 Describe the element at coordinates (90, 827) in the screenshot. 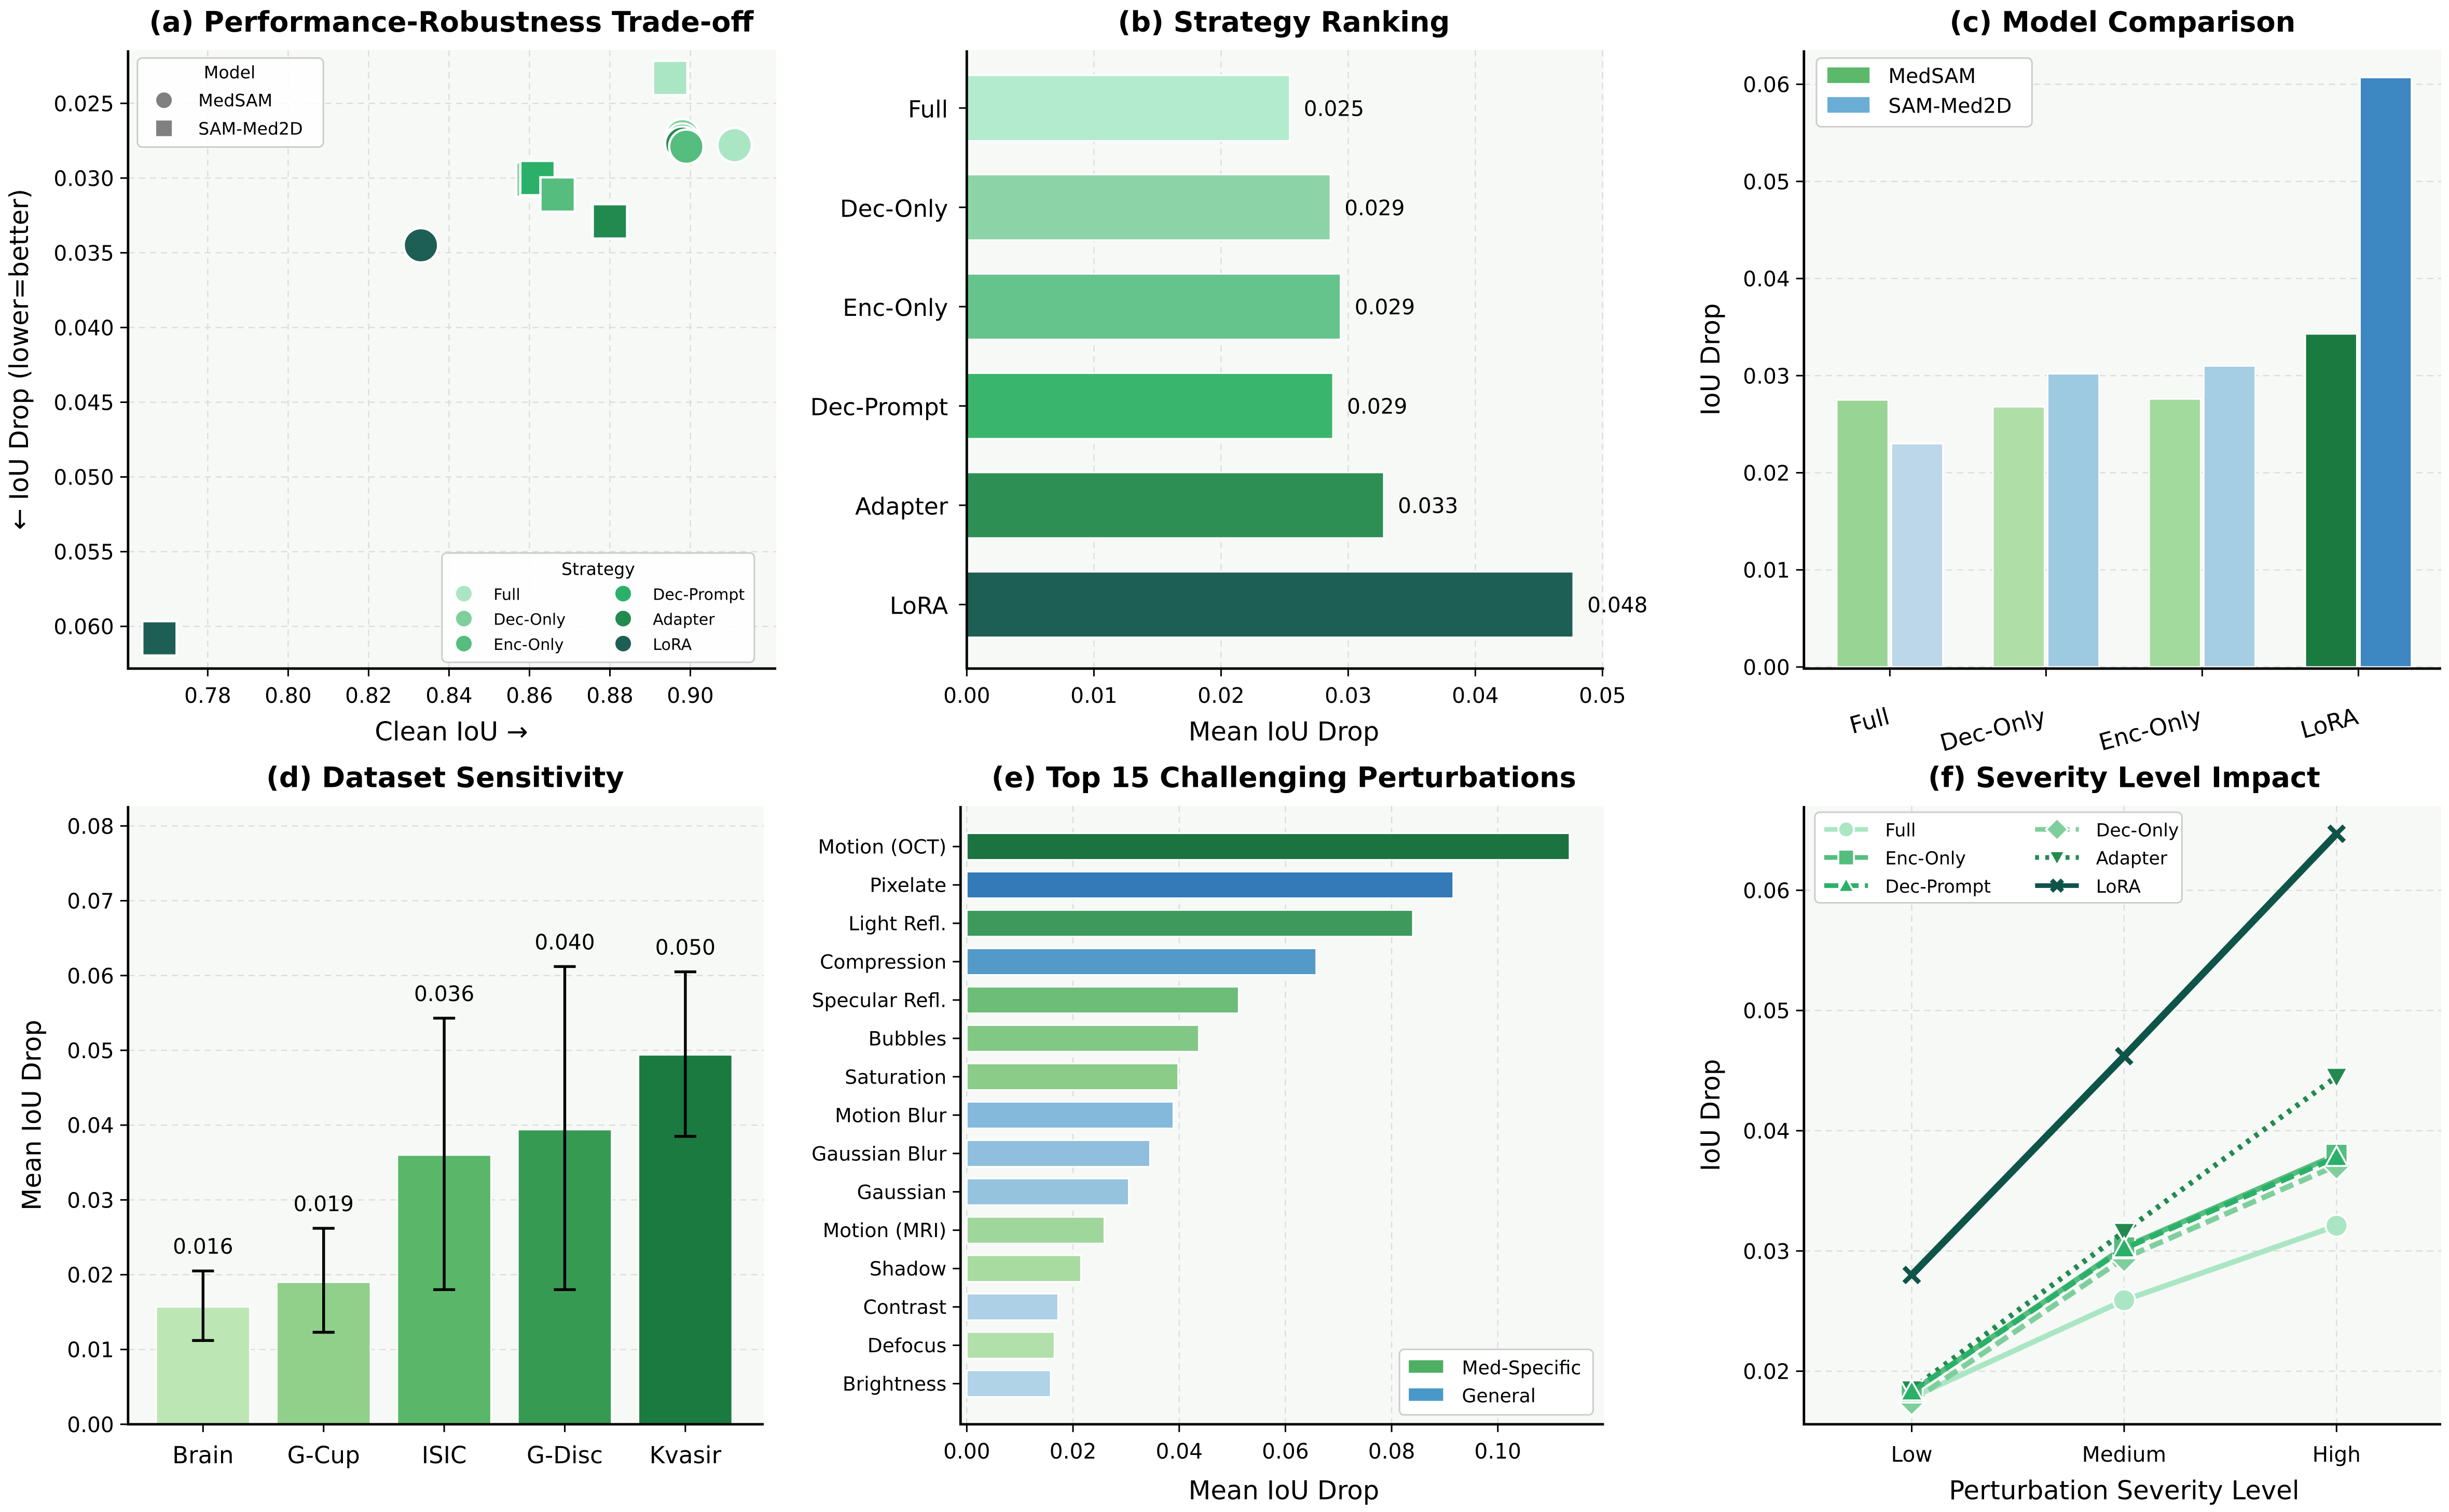

I see `y-tick-label: 0.08` at that location.